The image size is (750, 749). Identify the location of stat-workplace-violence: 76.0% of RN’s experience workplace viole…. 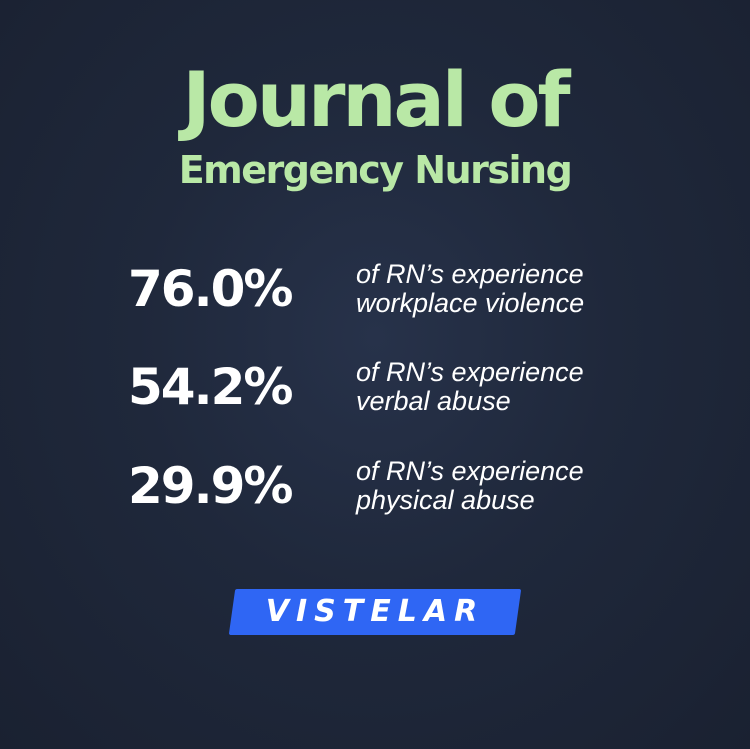
(375, 294).